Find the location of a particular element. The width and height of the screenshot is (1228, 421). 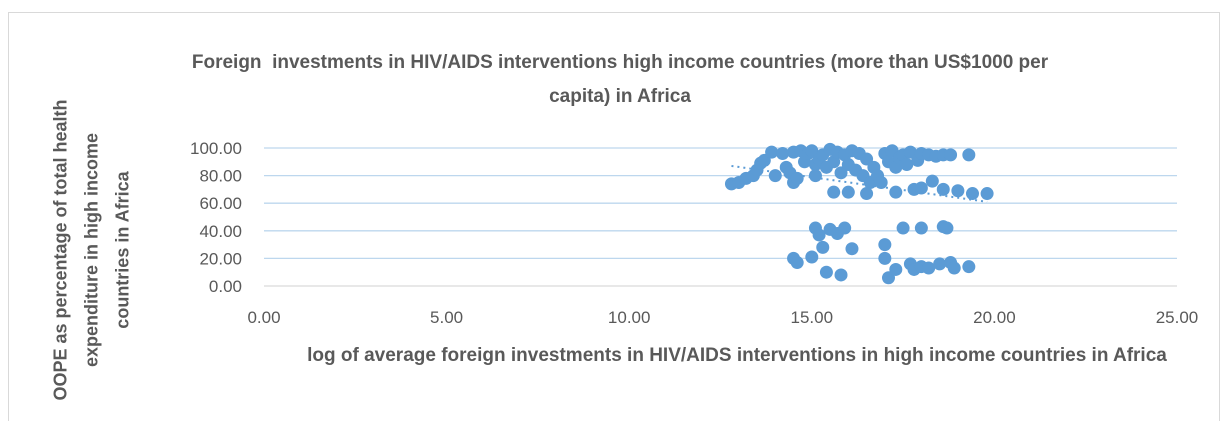

y-tick-label: 0.00 is located at coordinates (225, 286).